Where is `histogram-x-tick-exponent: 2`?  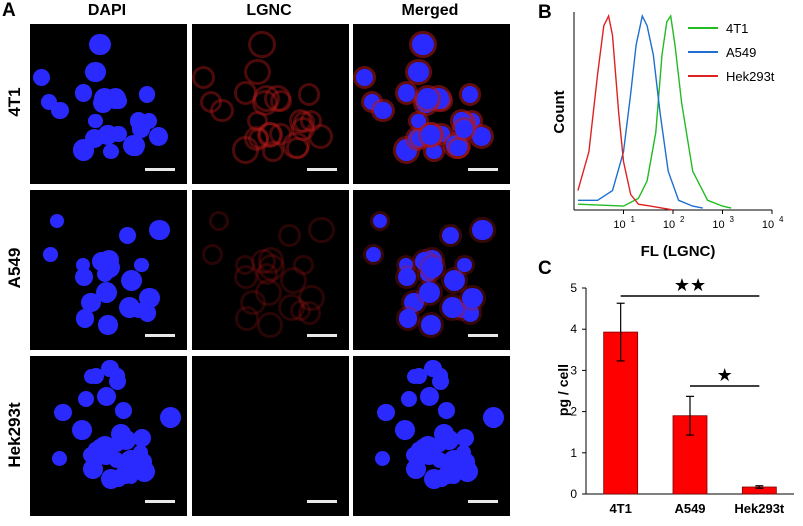
histogram-x-tick-exponent: 2 is located at coordinates (682, 219).